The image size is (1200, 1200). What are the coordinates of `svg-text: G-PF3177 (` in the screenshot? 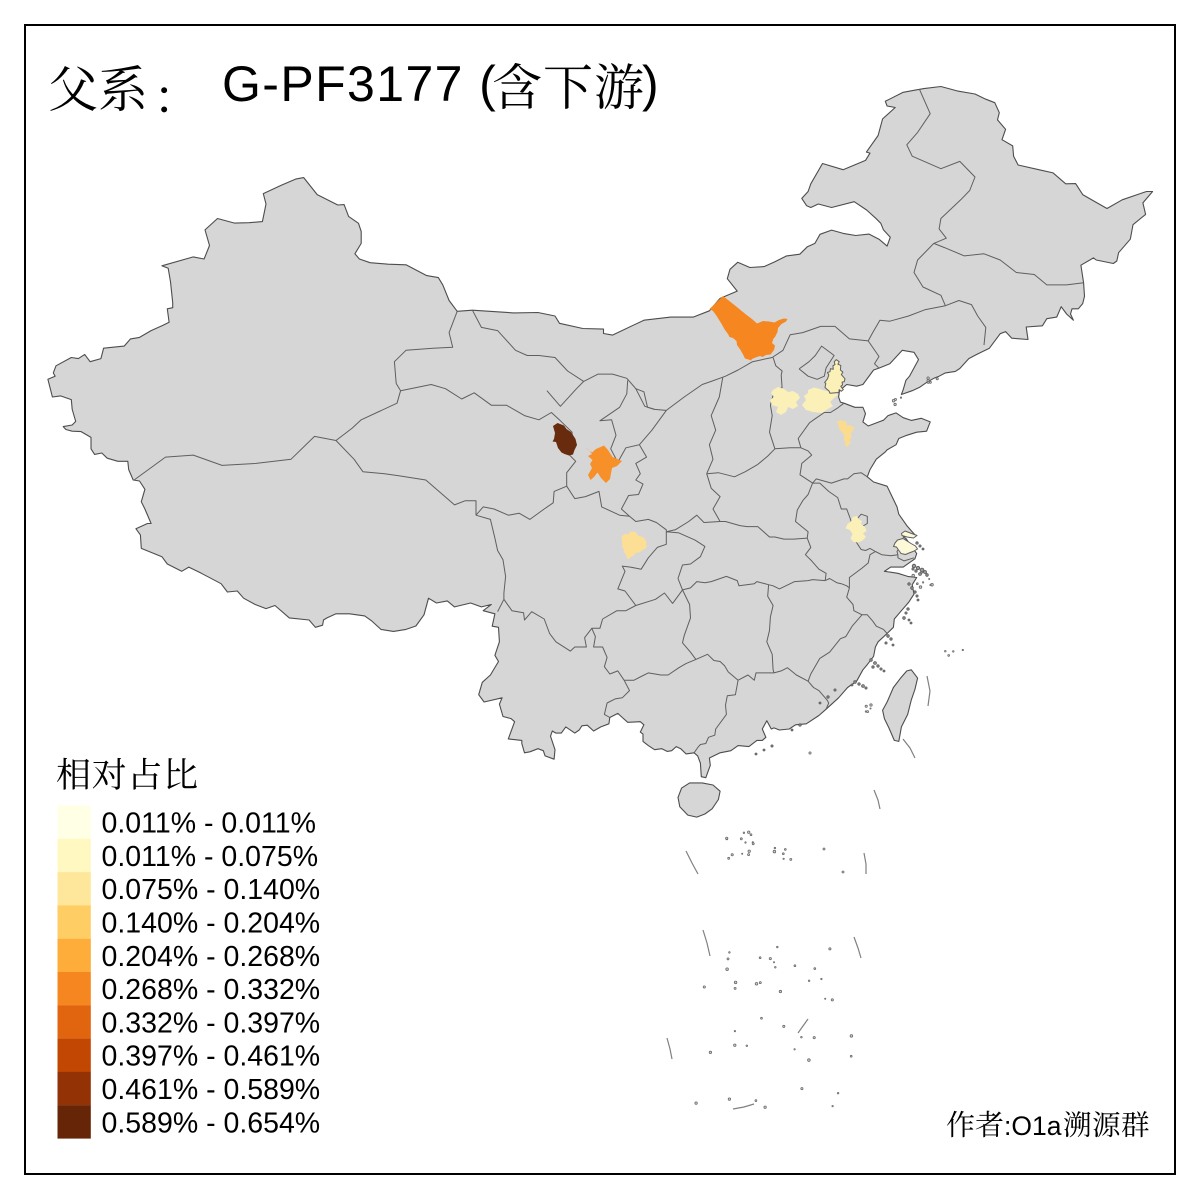 It's located at (359, 84).